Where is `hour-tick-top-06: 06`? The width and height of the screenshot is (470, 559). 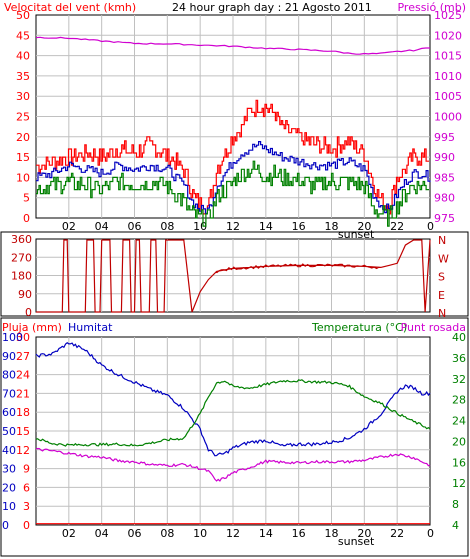 hour-tick-top-06: 06 is located at coordinates (135, 226).